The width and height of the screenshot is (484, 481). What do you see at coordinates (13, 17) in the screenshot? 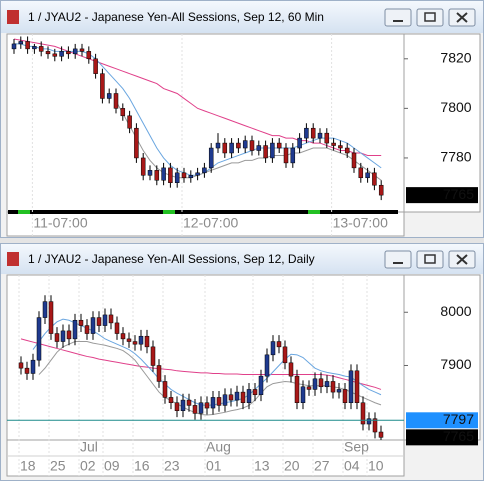
I see `app-icon` at bounding box center [13, 17].